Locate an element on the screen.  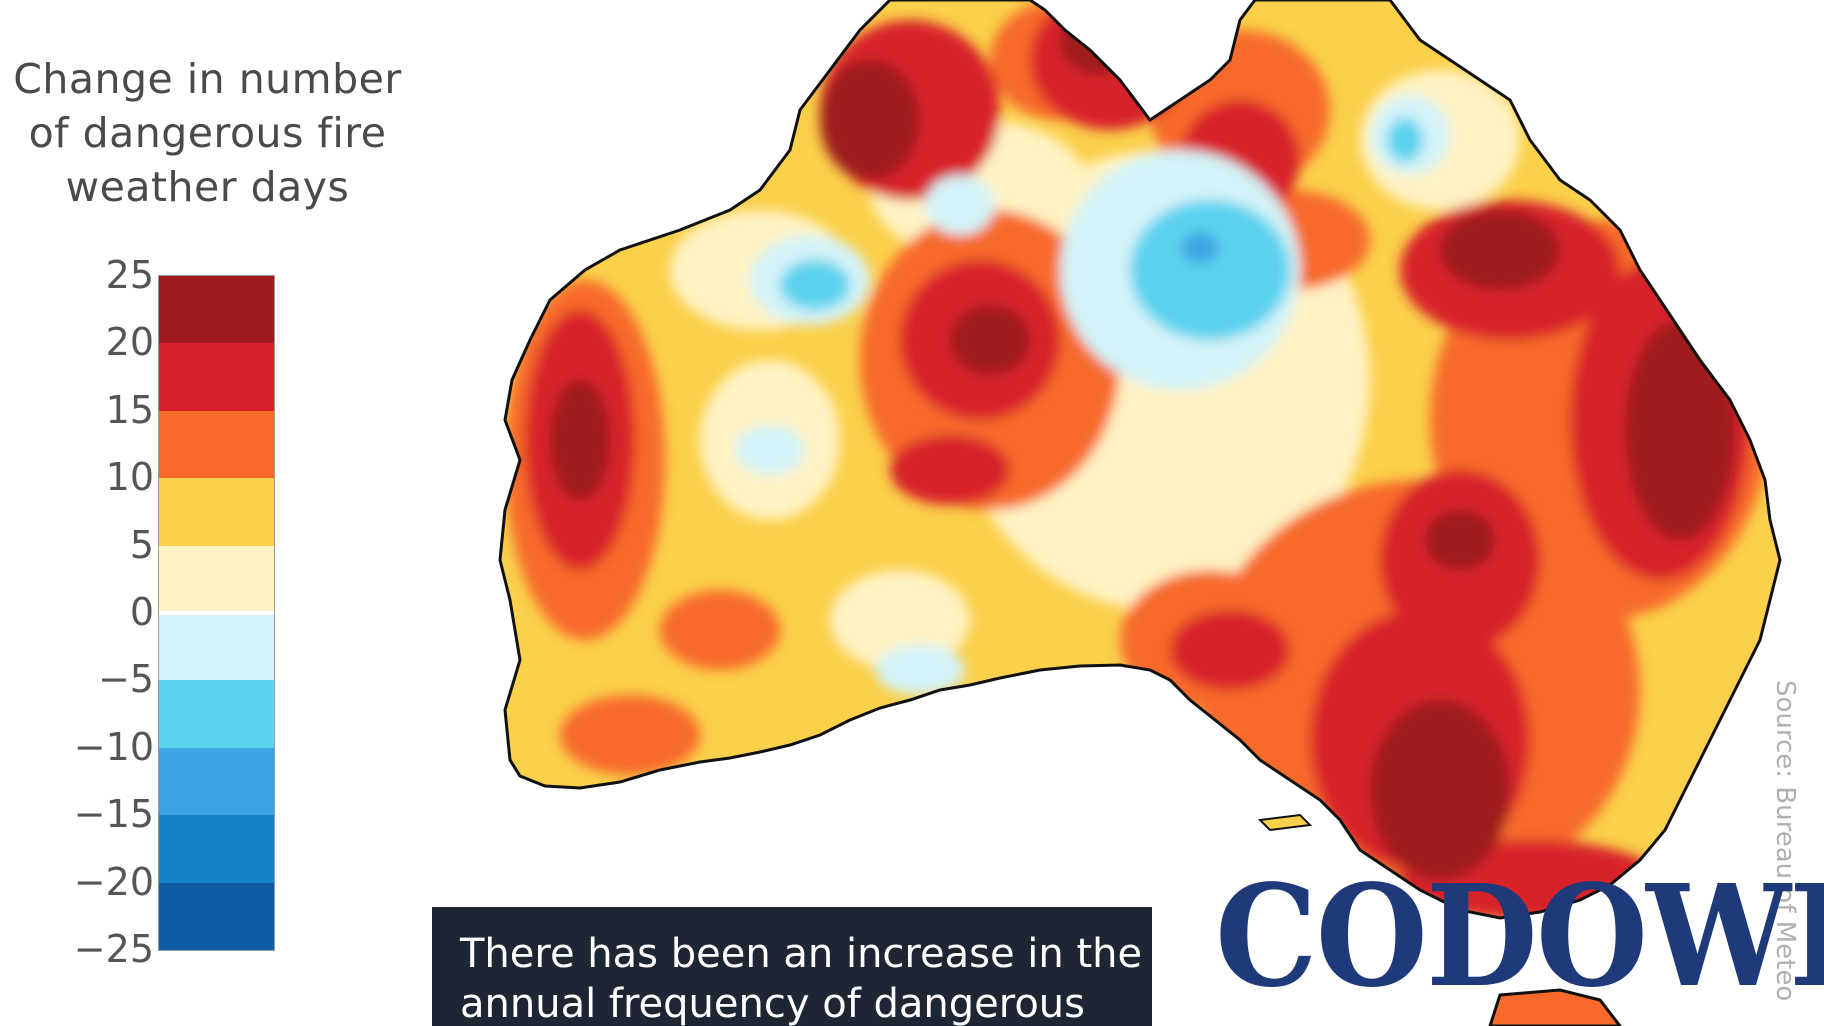
caption-line: There has been an increase in the is located at coordinates (801, 954).